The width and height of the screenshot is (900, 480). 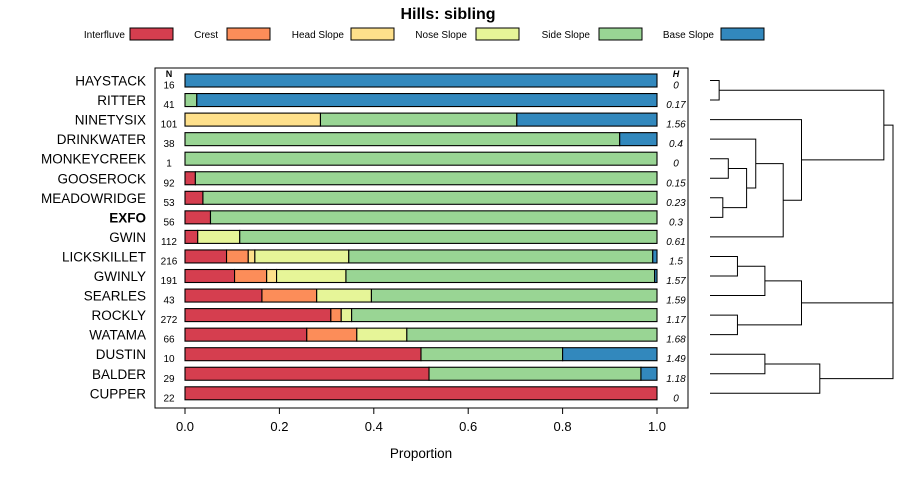 What do you see at coordinates (676, 281) in the screenshot?
I see `row-entropy-gwinly: 1.57` at bounding box center [676, 281].